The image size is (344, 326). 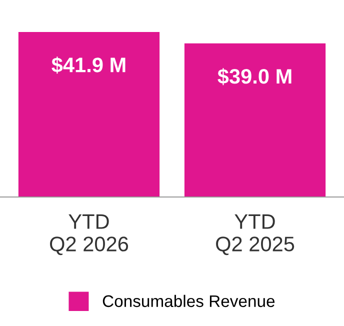 What do you see at coordinates (255, 77) in the screenshot?
I see `data-label: $39.0 M` at bounding box center [255, 77].